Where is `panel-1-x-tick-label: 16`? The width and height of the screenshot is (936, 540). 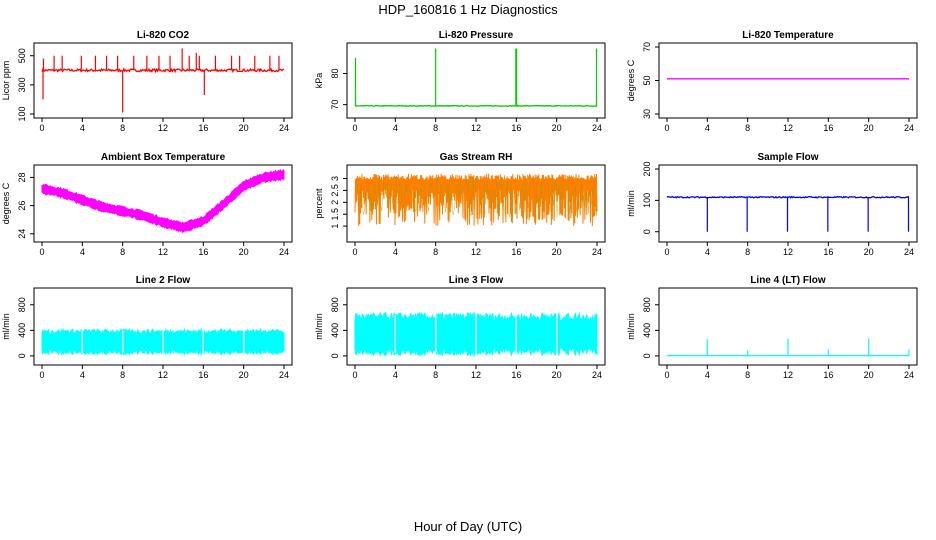 panel-1-x-tick-label: 16 is located at coordinates (203, 128).